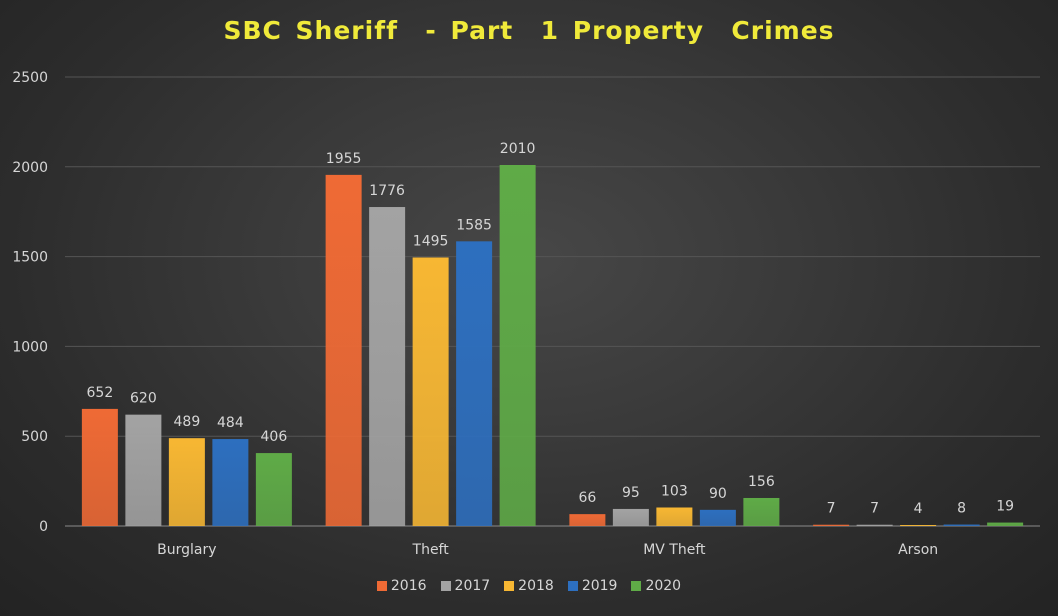 The height and width of the screenshot is (616, 1058). Describe the element at coordinates (186, 550) in the screenshot. I see `x-category-label: Burglary` at that location.